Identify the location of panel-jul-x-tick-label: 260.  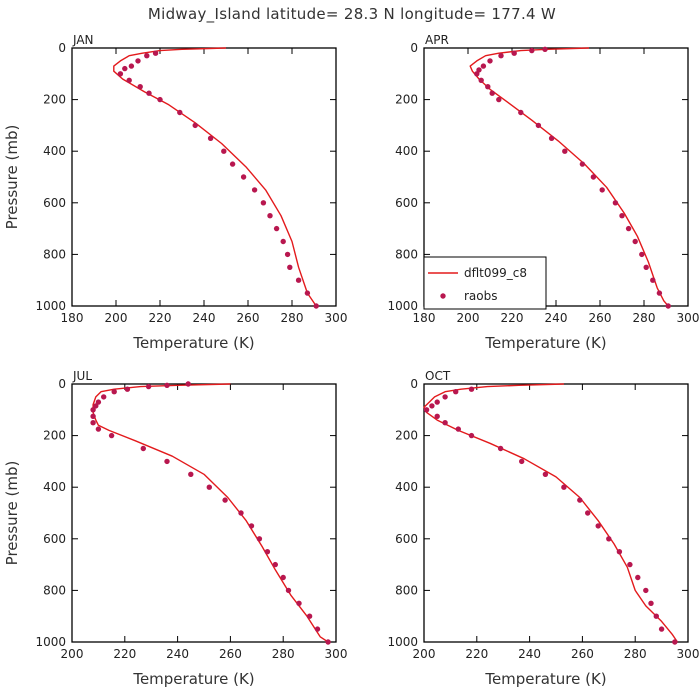
(230, 654).